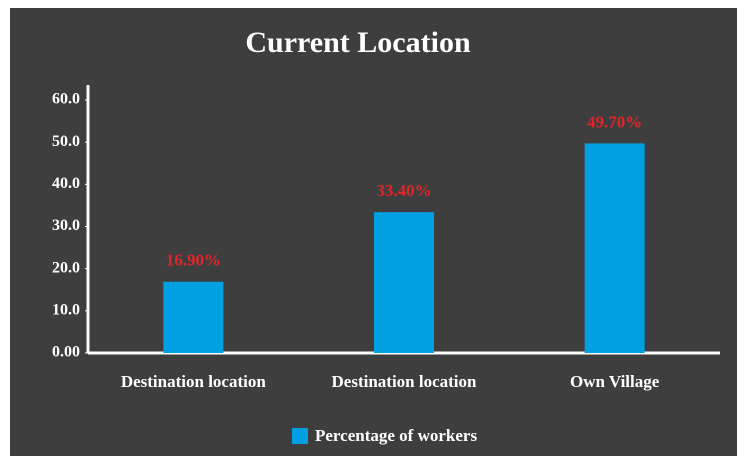 The height and width of the screenshot is (463, 747). What do you see at coordinates (300, 436) in the screenshot?
I see `legend-swatch` at bounding box center [300, 436].